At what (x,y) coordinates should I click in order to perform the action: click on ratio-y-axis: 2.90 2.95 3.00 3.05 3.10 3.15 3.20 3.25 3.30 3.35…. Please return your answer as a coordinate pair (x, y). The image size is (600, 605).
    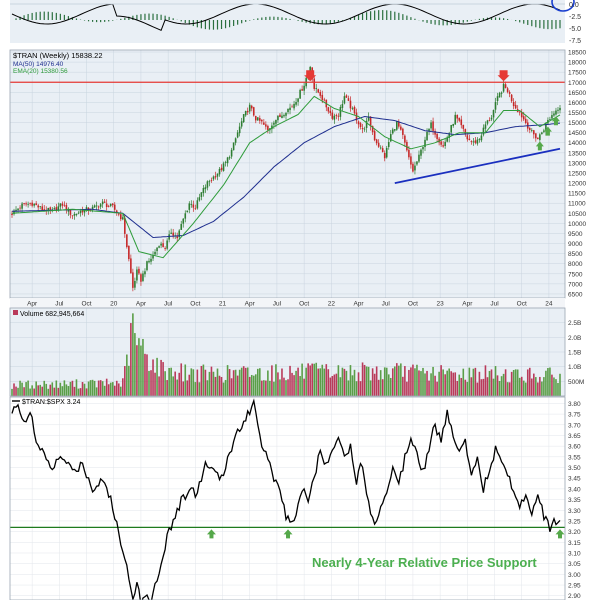
    Looking at the image, I should click on (574, 500).